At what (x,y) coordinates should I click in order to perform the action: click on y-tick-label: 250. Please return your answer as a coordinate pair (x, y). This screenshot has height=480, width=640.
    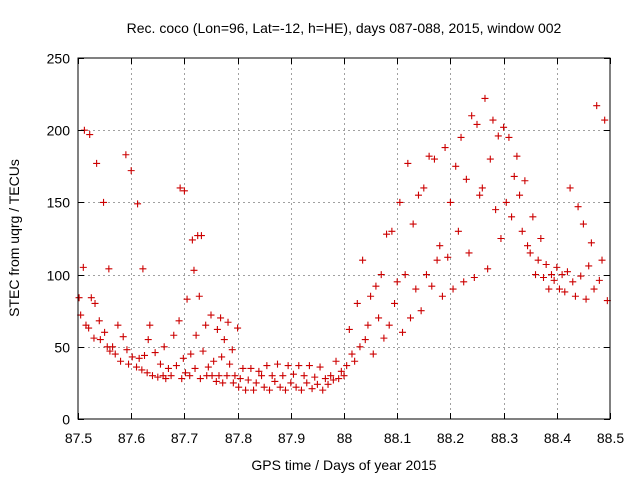
    Looking at the image, I should click on (59, 59).